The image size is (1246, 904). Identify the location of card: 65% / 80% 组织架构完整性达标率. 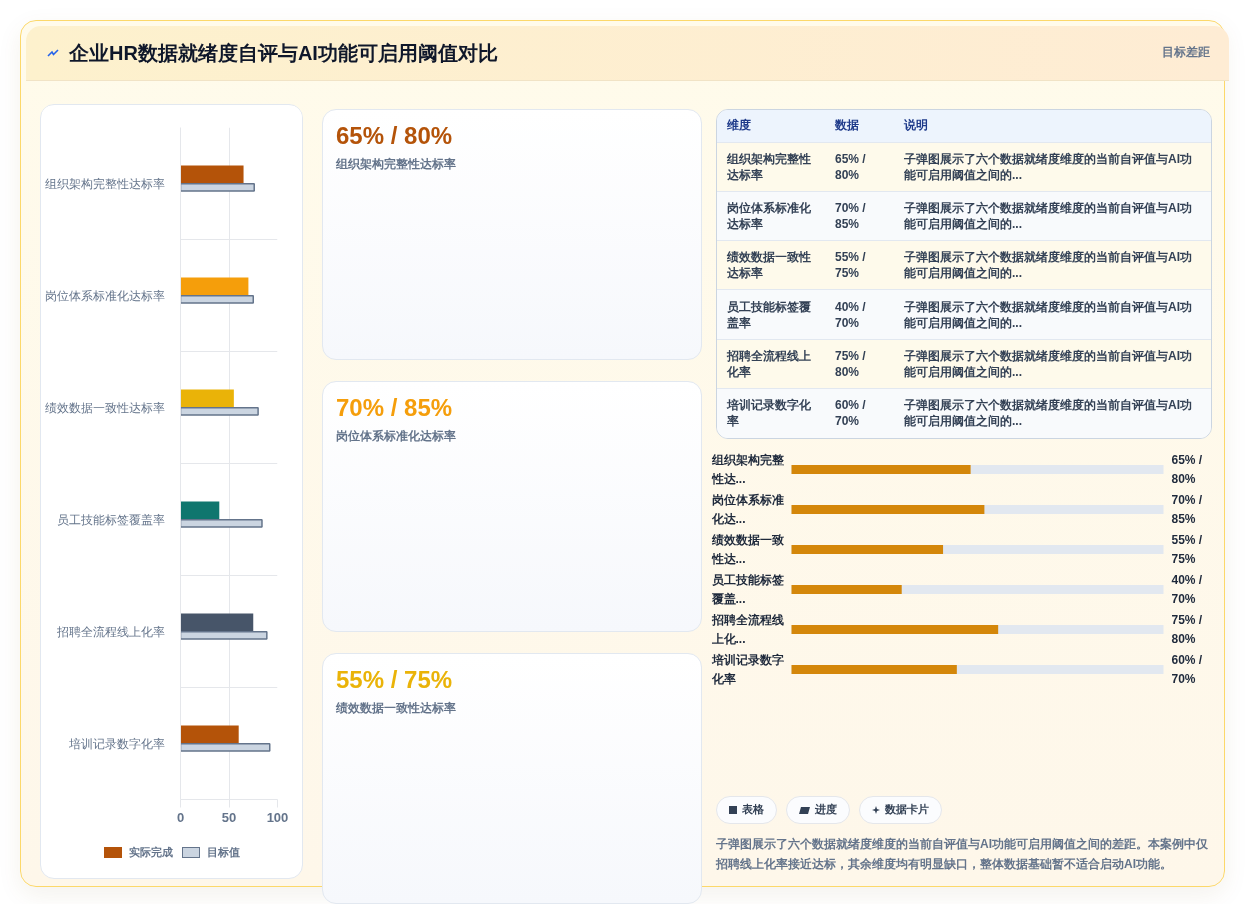
(512, 234).